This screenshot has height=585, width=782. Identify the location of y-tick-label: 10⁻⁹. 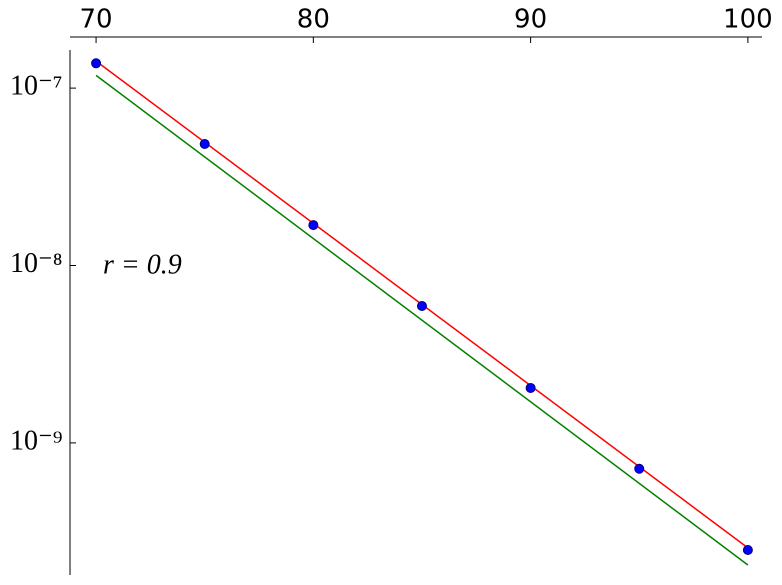
(36, 440).